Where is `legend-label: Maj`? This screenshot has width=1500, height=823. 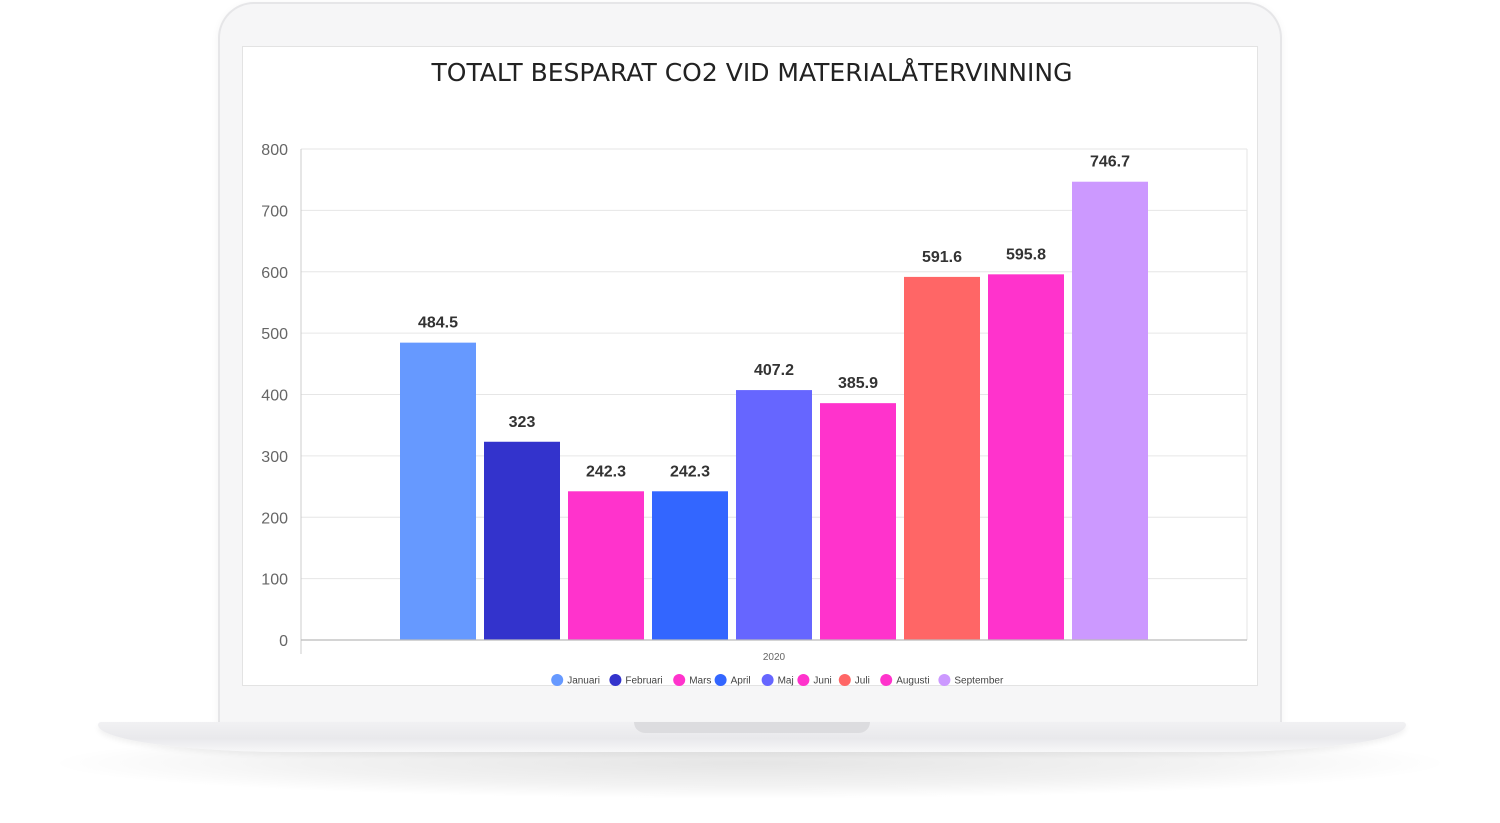
legend-label: Maj is located at coordinates (786, 681).